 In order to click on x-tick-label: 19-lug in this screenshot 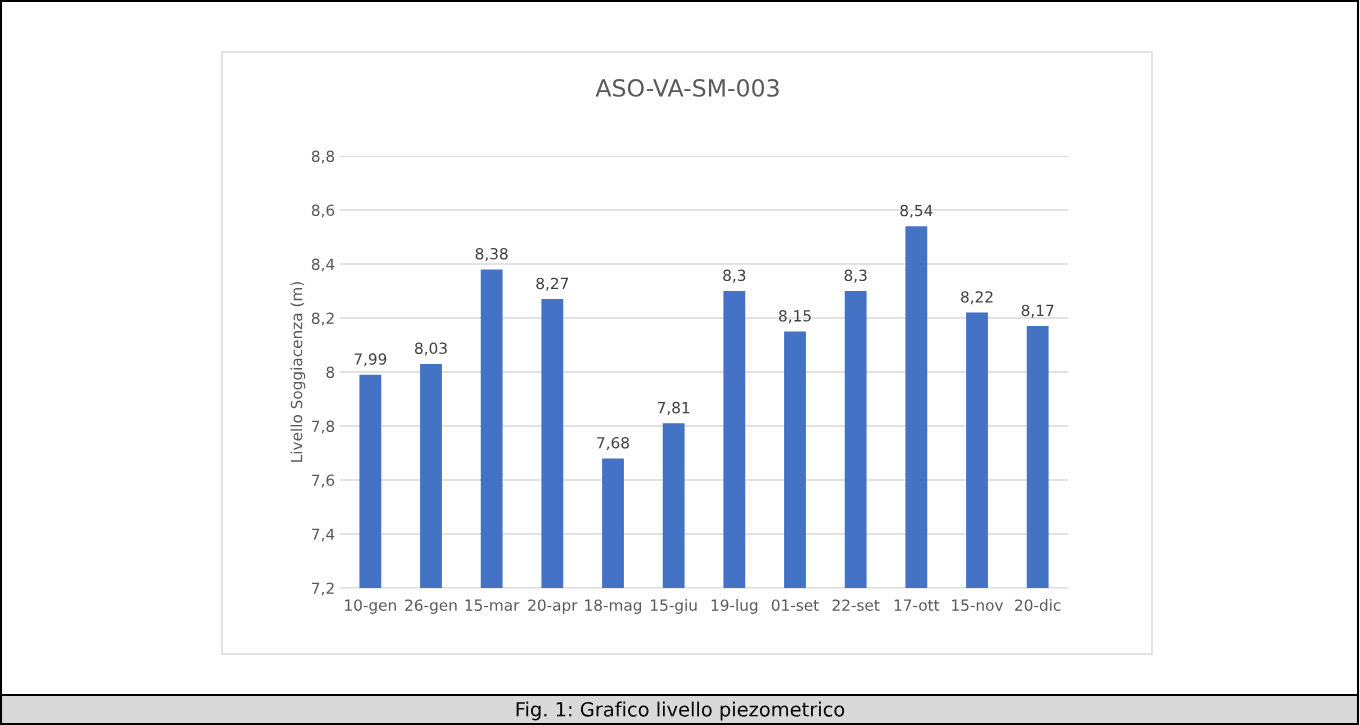, I will do `click(734, 606)`.